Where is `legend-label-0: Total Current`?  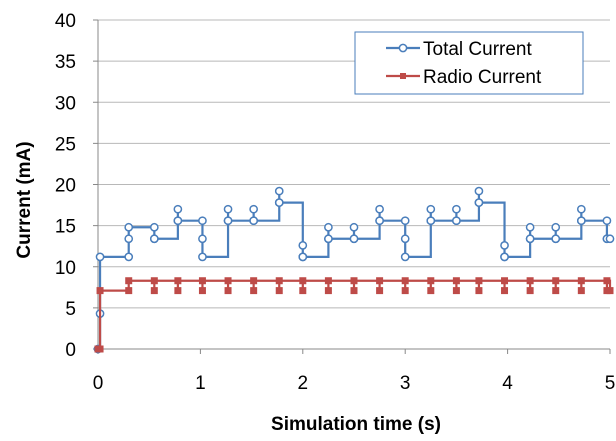 legend-label-0: Total Current is located at coordinates (477, 49).